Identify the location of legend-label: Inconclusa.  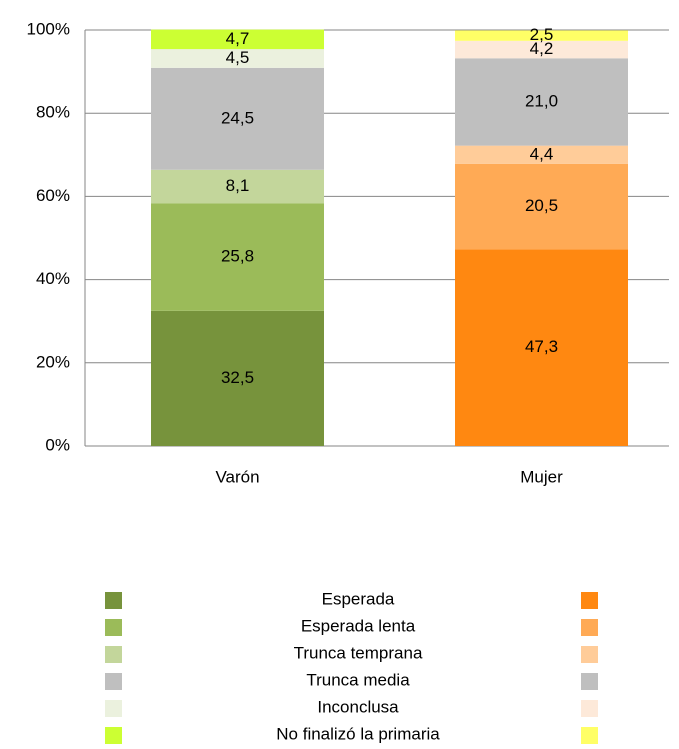
(358, 706).